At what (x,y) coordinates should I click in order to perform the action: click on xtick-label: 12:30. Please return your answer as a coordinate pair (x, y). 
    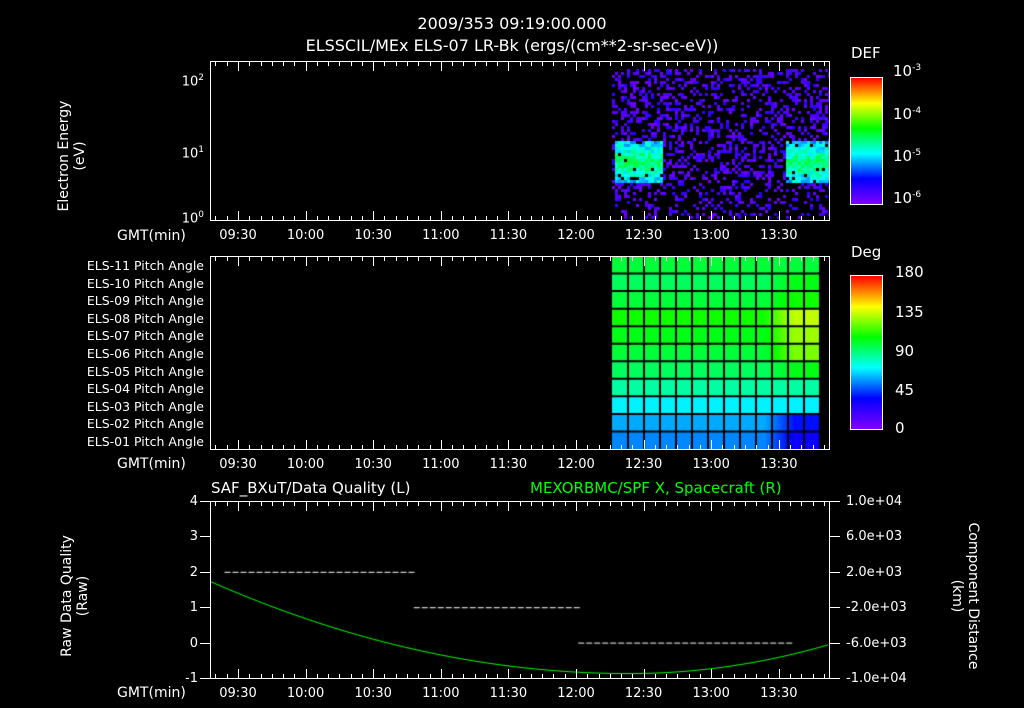
    Looking at the image, I should click on (643, 235).